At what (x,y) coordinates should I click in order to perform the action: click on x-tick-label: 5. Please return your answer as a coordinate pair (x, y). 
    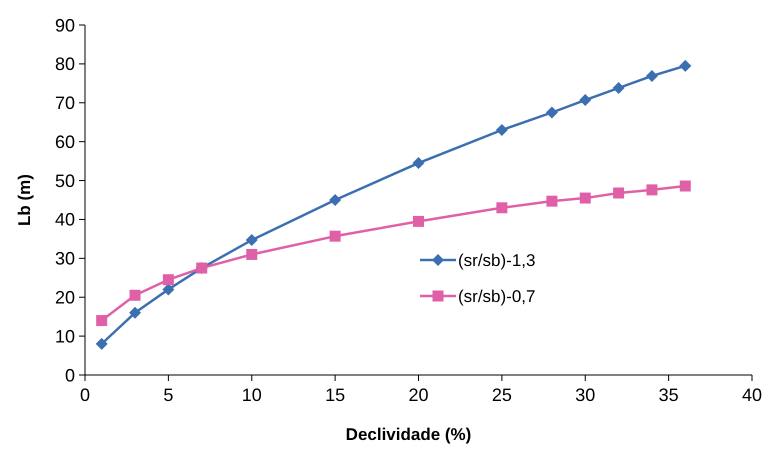
    Looking at the image, I should click on (168, 395).